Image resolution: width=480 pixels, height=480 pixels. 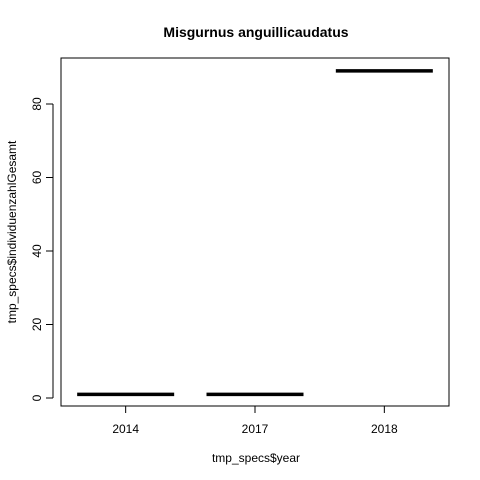 I want to click on x-axis: 2014 2017 2018, so click(x=255, y=420).